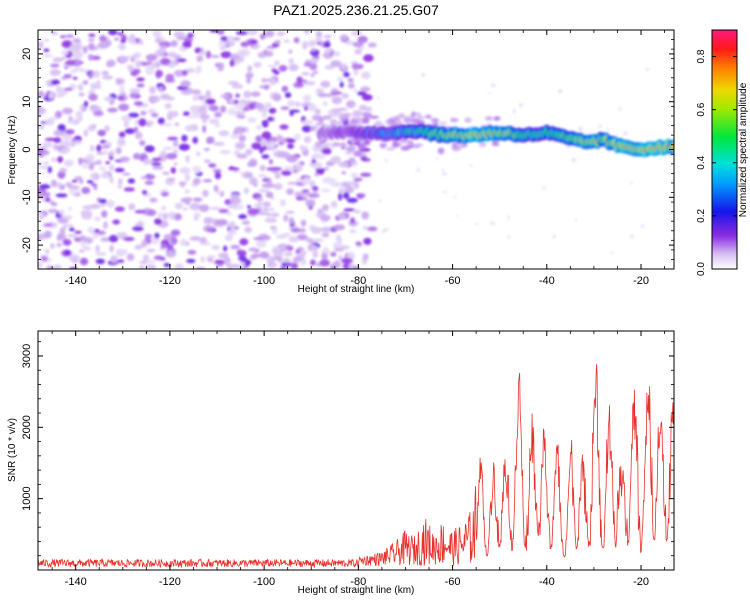 The image size is (750, 600). Describe the element at coordinates (27, 498) in the screenshot. I see `y-tick-label: 1000` at that location.